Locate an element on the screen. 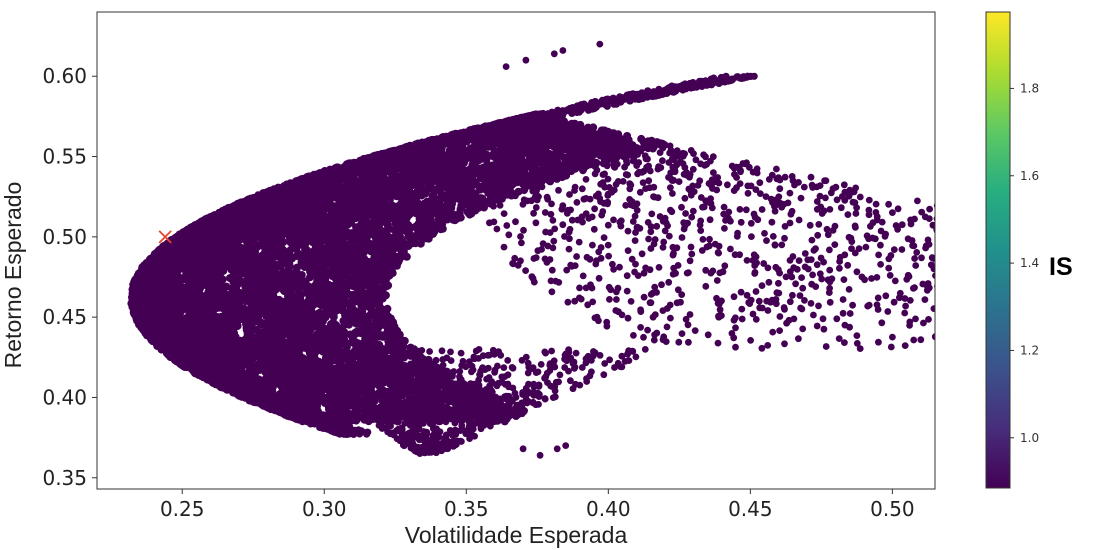 This screenshot has width=1099, height=550. scatter-point is located at coordinates (420, 243).